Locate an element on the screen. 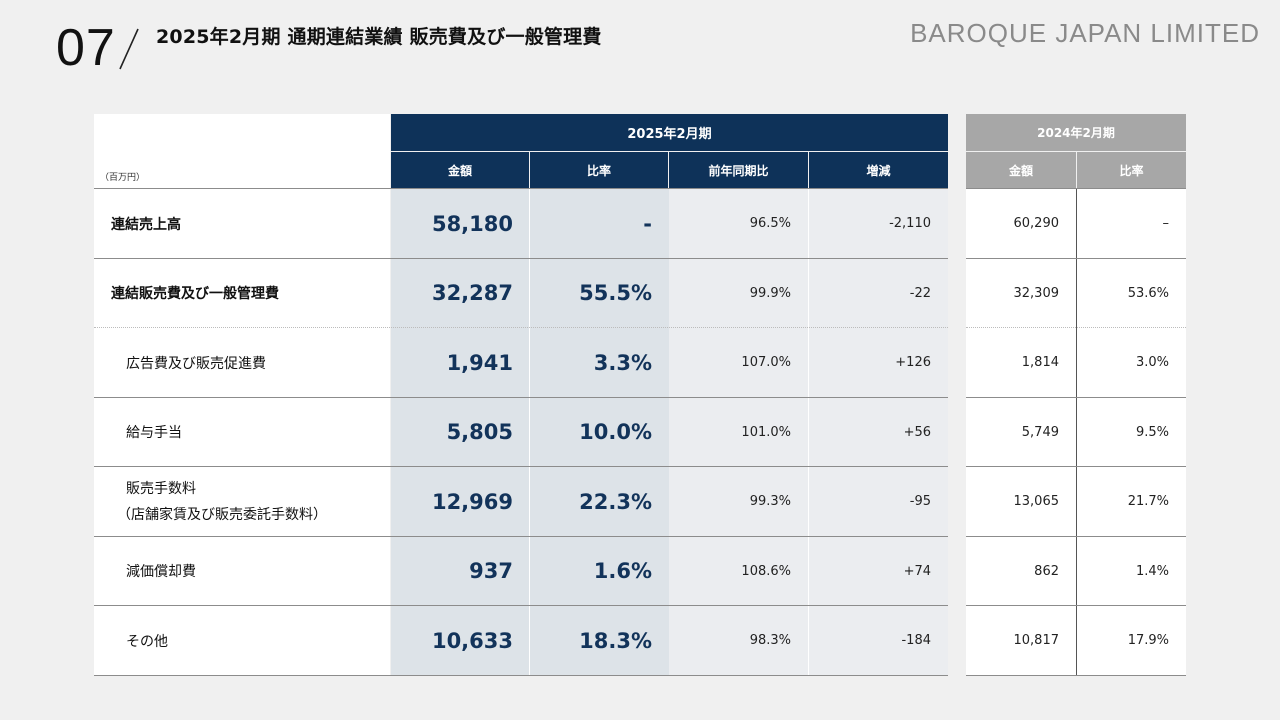 Image resolution: width=1280 pixels, height=720 pixels. ratio-cell: 55.5% is located at coordinates (615, 293).